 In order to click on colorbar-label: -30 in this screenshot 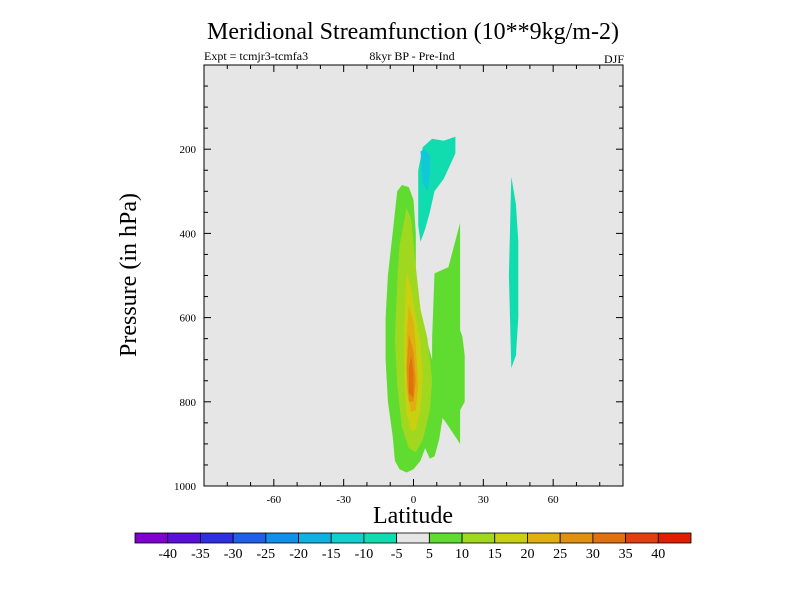, I will do `click(233, 554)`.